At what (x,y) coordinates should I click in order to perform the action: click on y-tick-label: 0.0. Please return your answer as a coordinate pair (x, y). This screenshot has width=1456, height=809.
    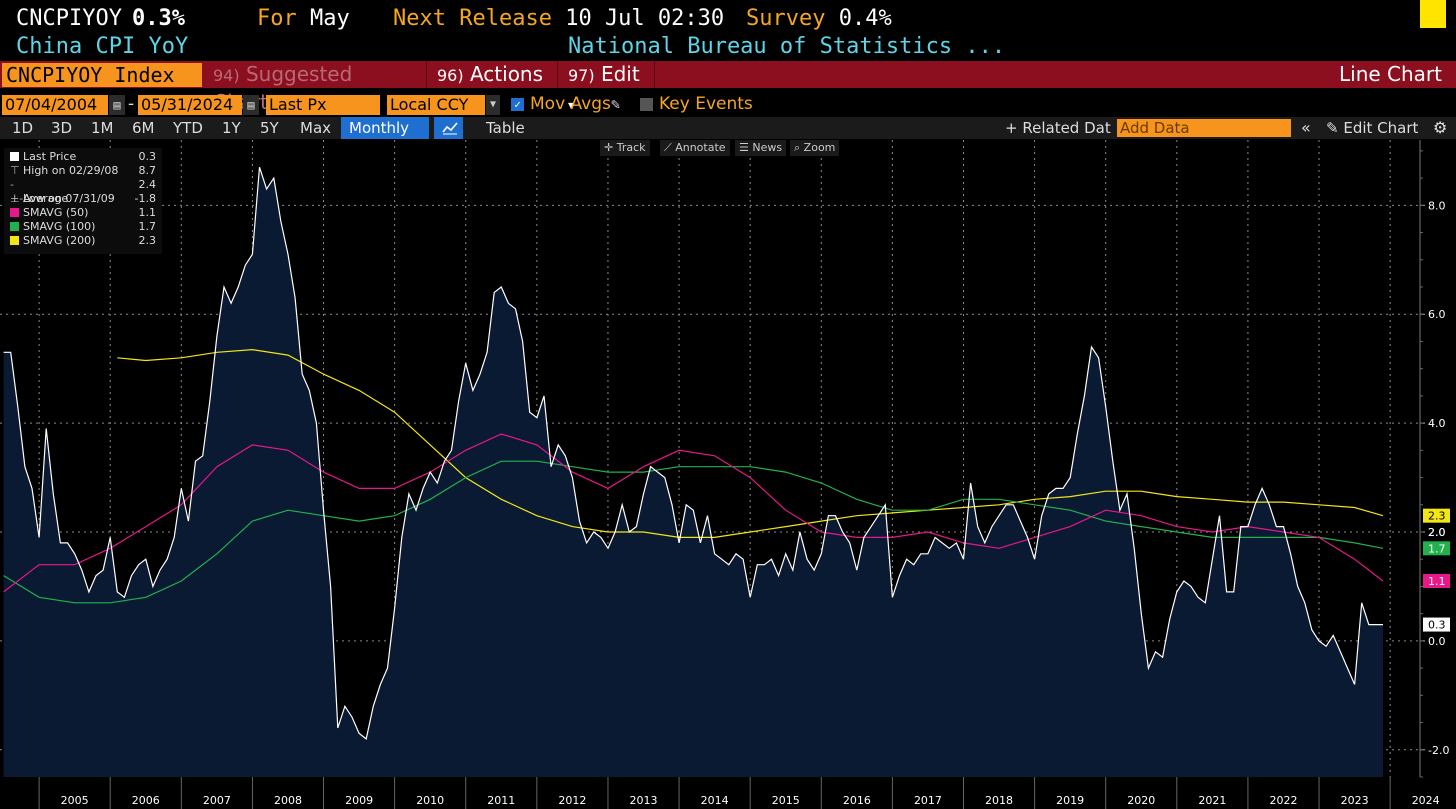
    Looking at the image, I should click on (1437, 641).